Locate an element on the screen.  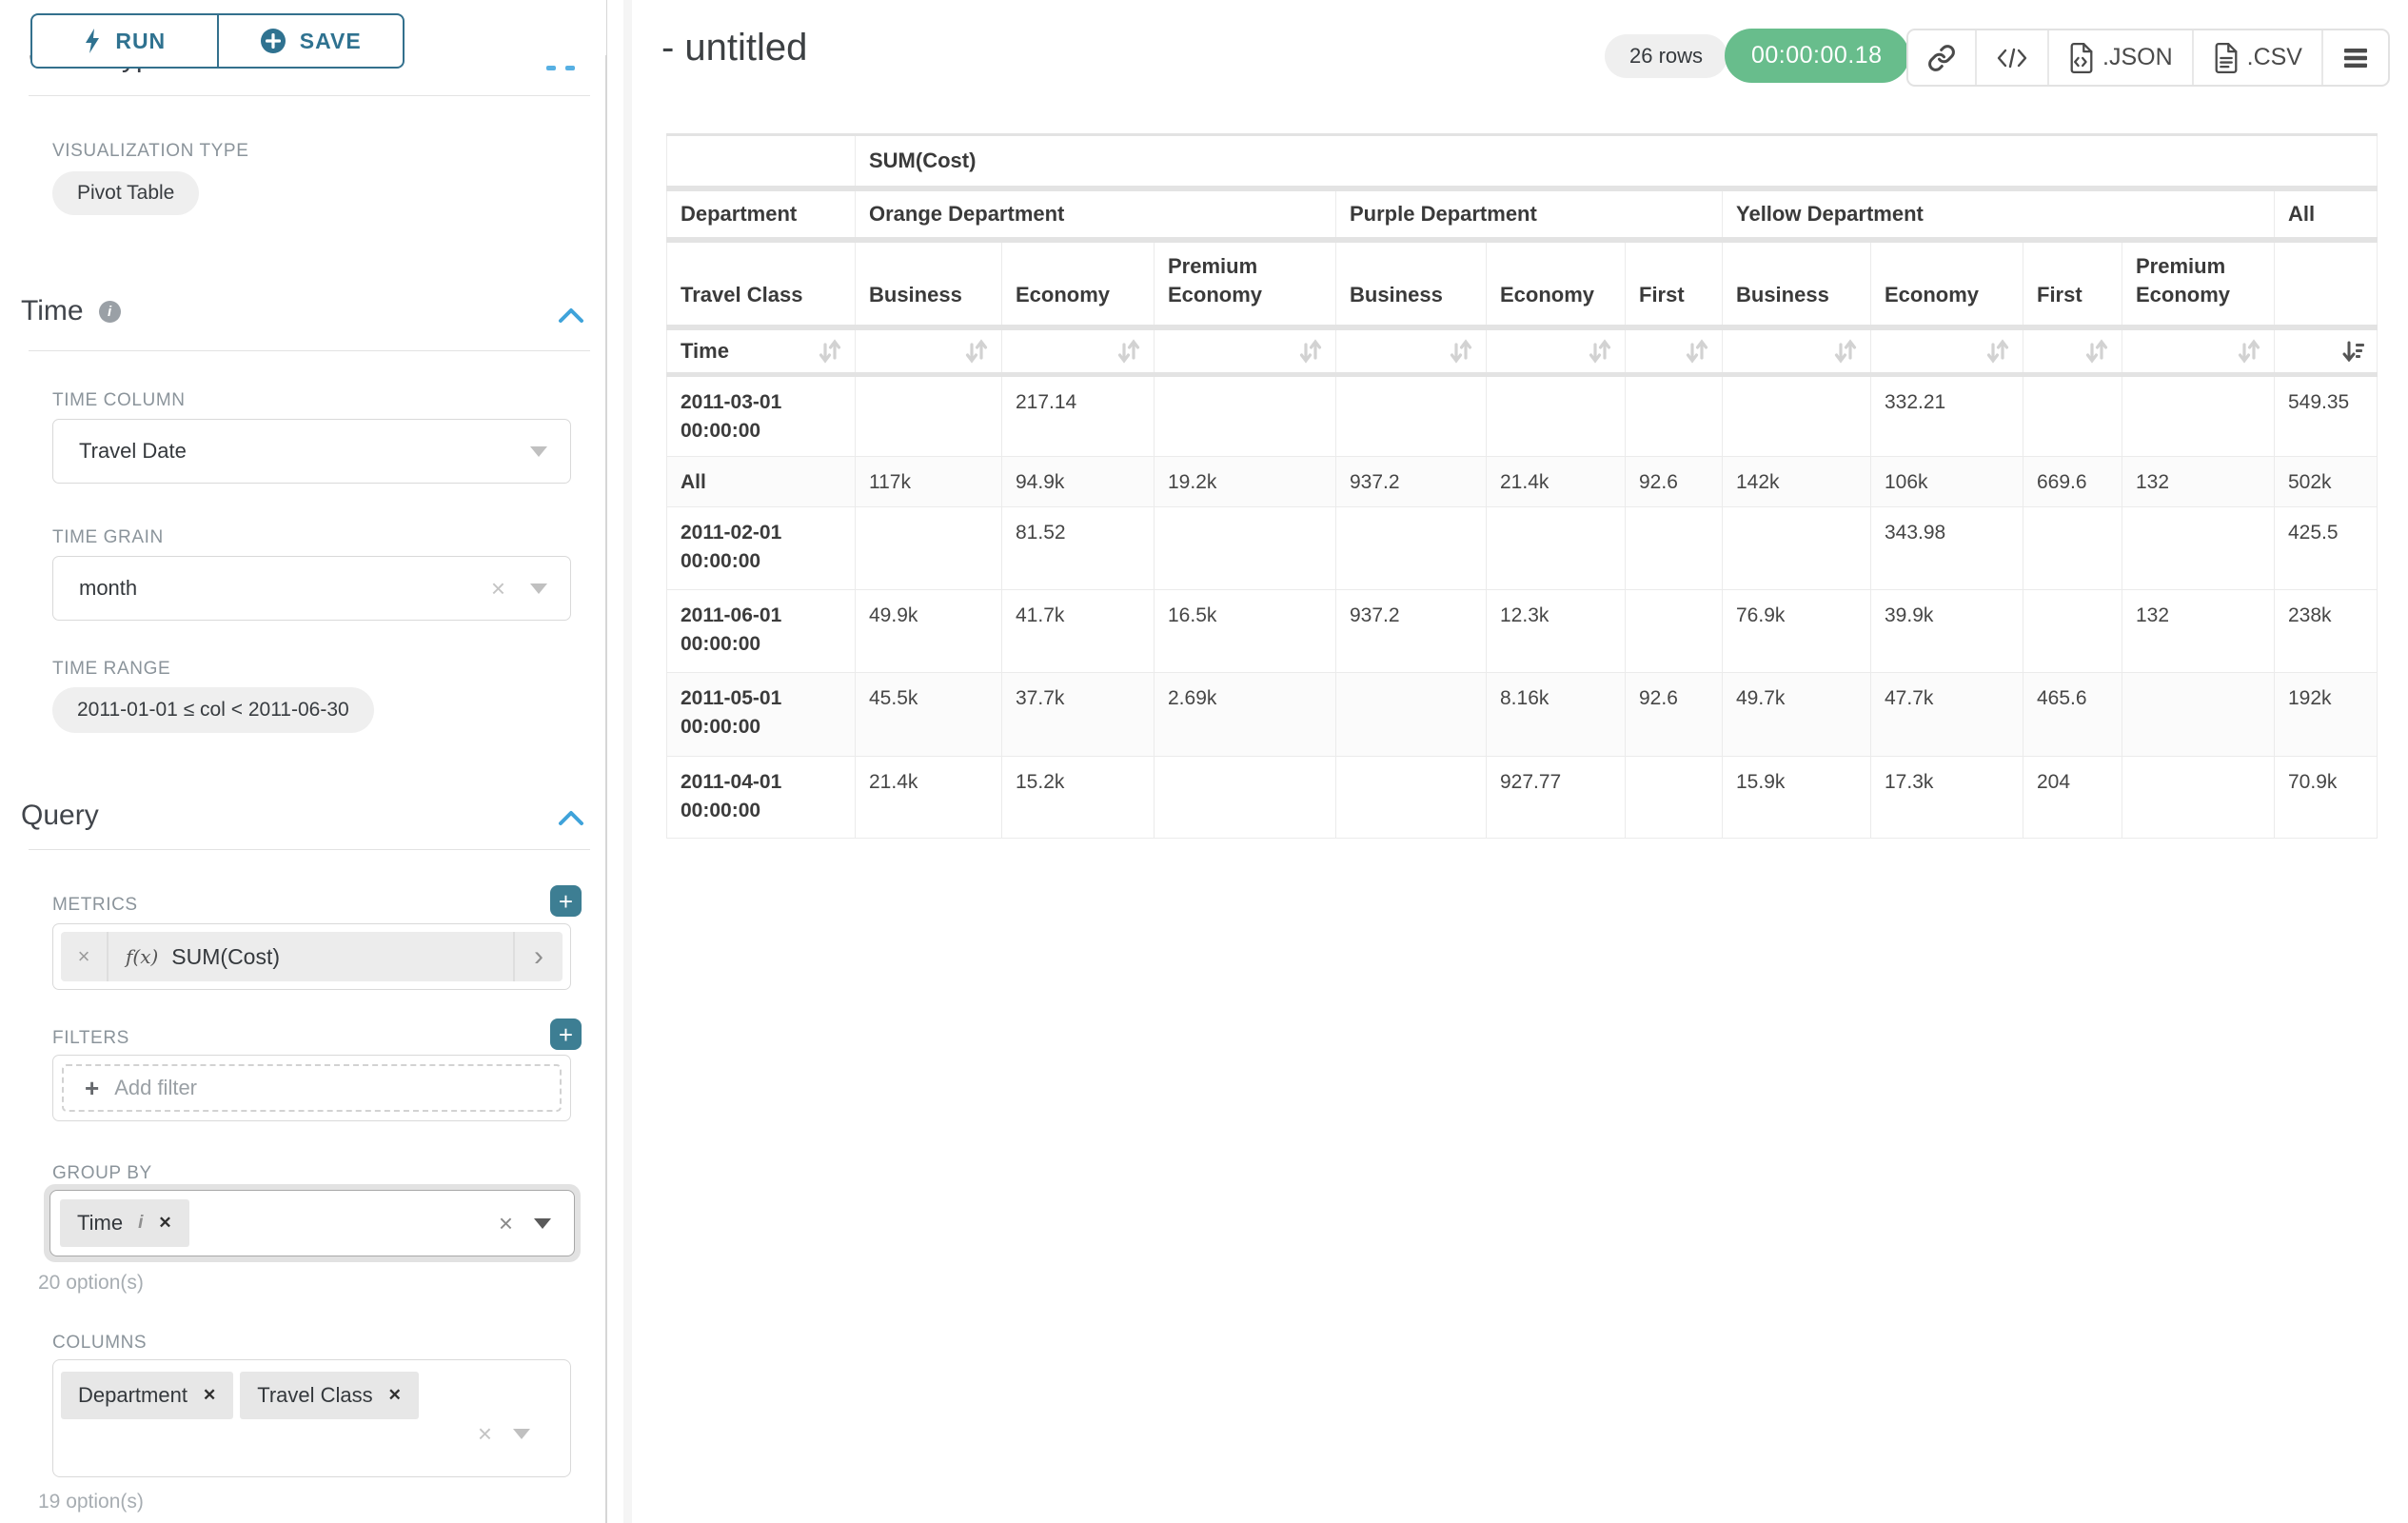
groupby-options-note: 20 option(s) is located at coordinates (91, 1283).